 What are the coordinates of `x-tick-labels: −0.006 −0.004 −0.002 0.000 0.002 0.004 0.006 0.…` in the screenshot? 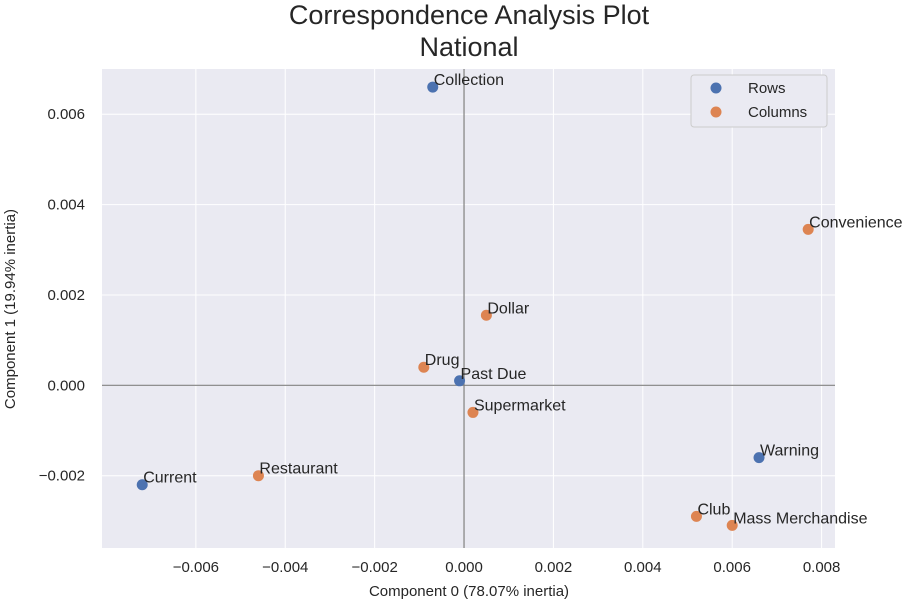 It's located at (507, 567).